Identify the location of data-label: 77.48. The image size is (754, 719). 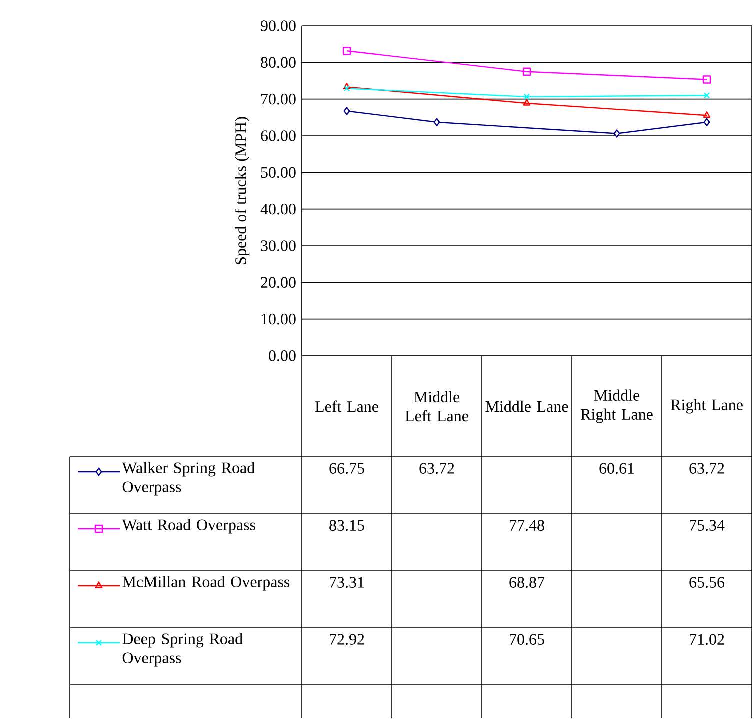
(527, 526).